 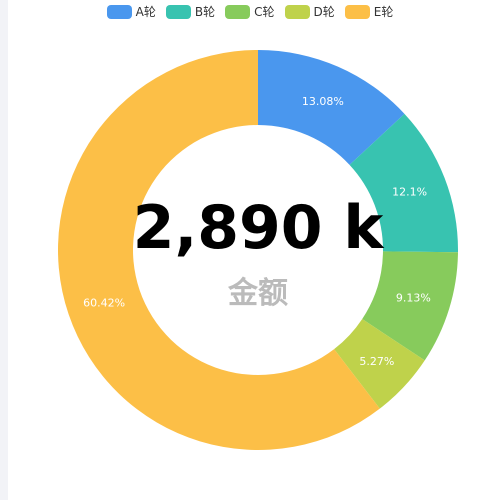 I want to click on chart-legend: A轮 B轮 C轮 D轮 E轮, so click(x=250, y=12).